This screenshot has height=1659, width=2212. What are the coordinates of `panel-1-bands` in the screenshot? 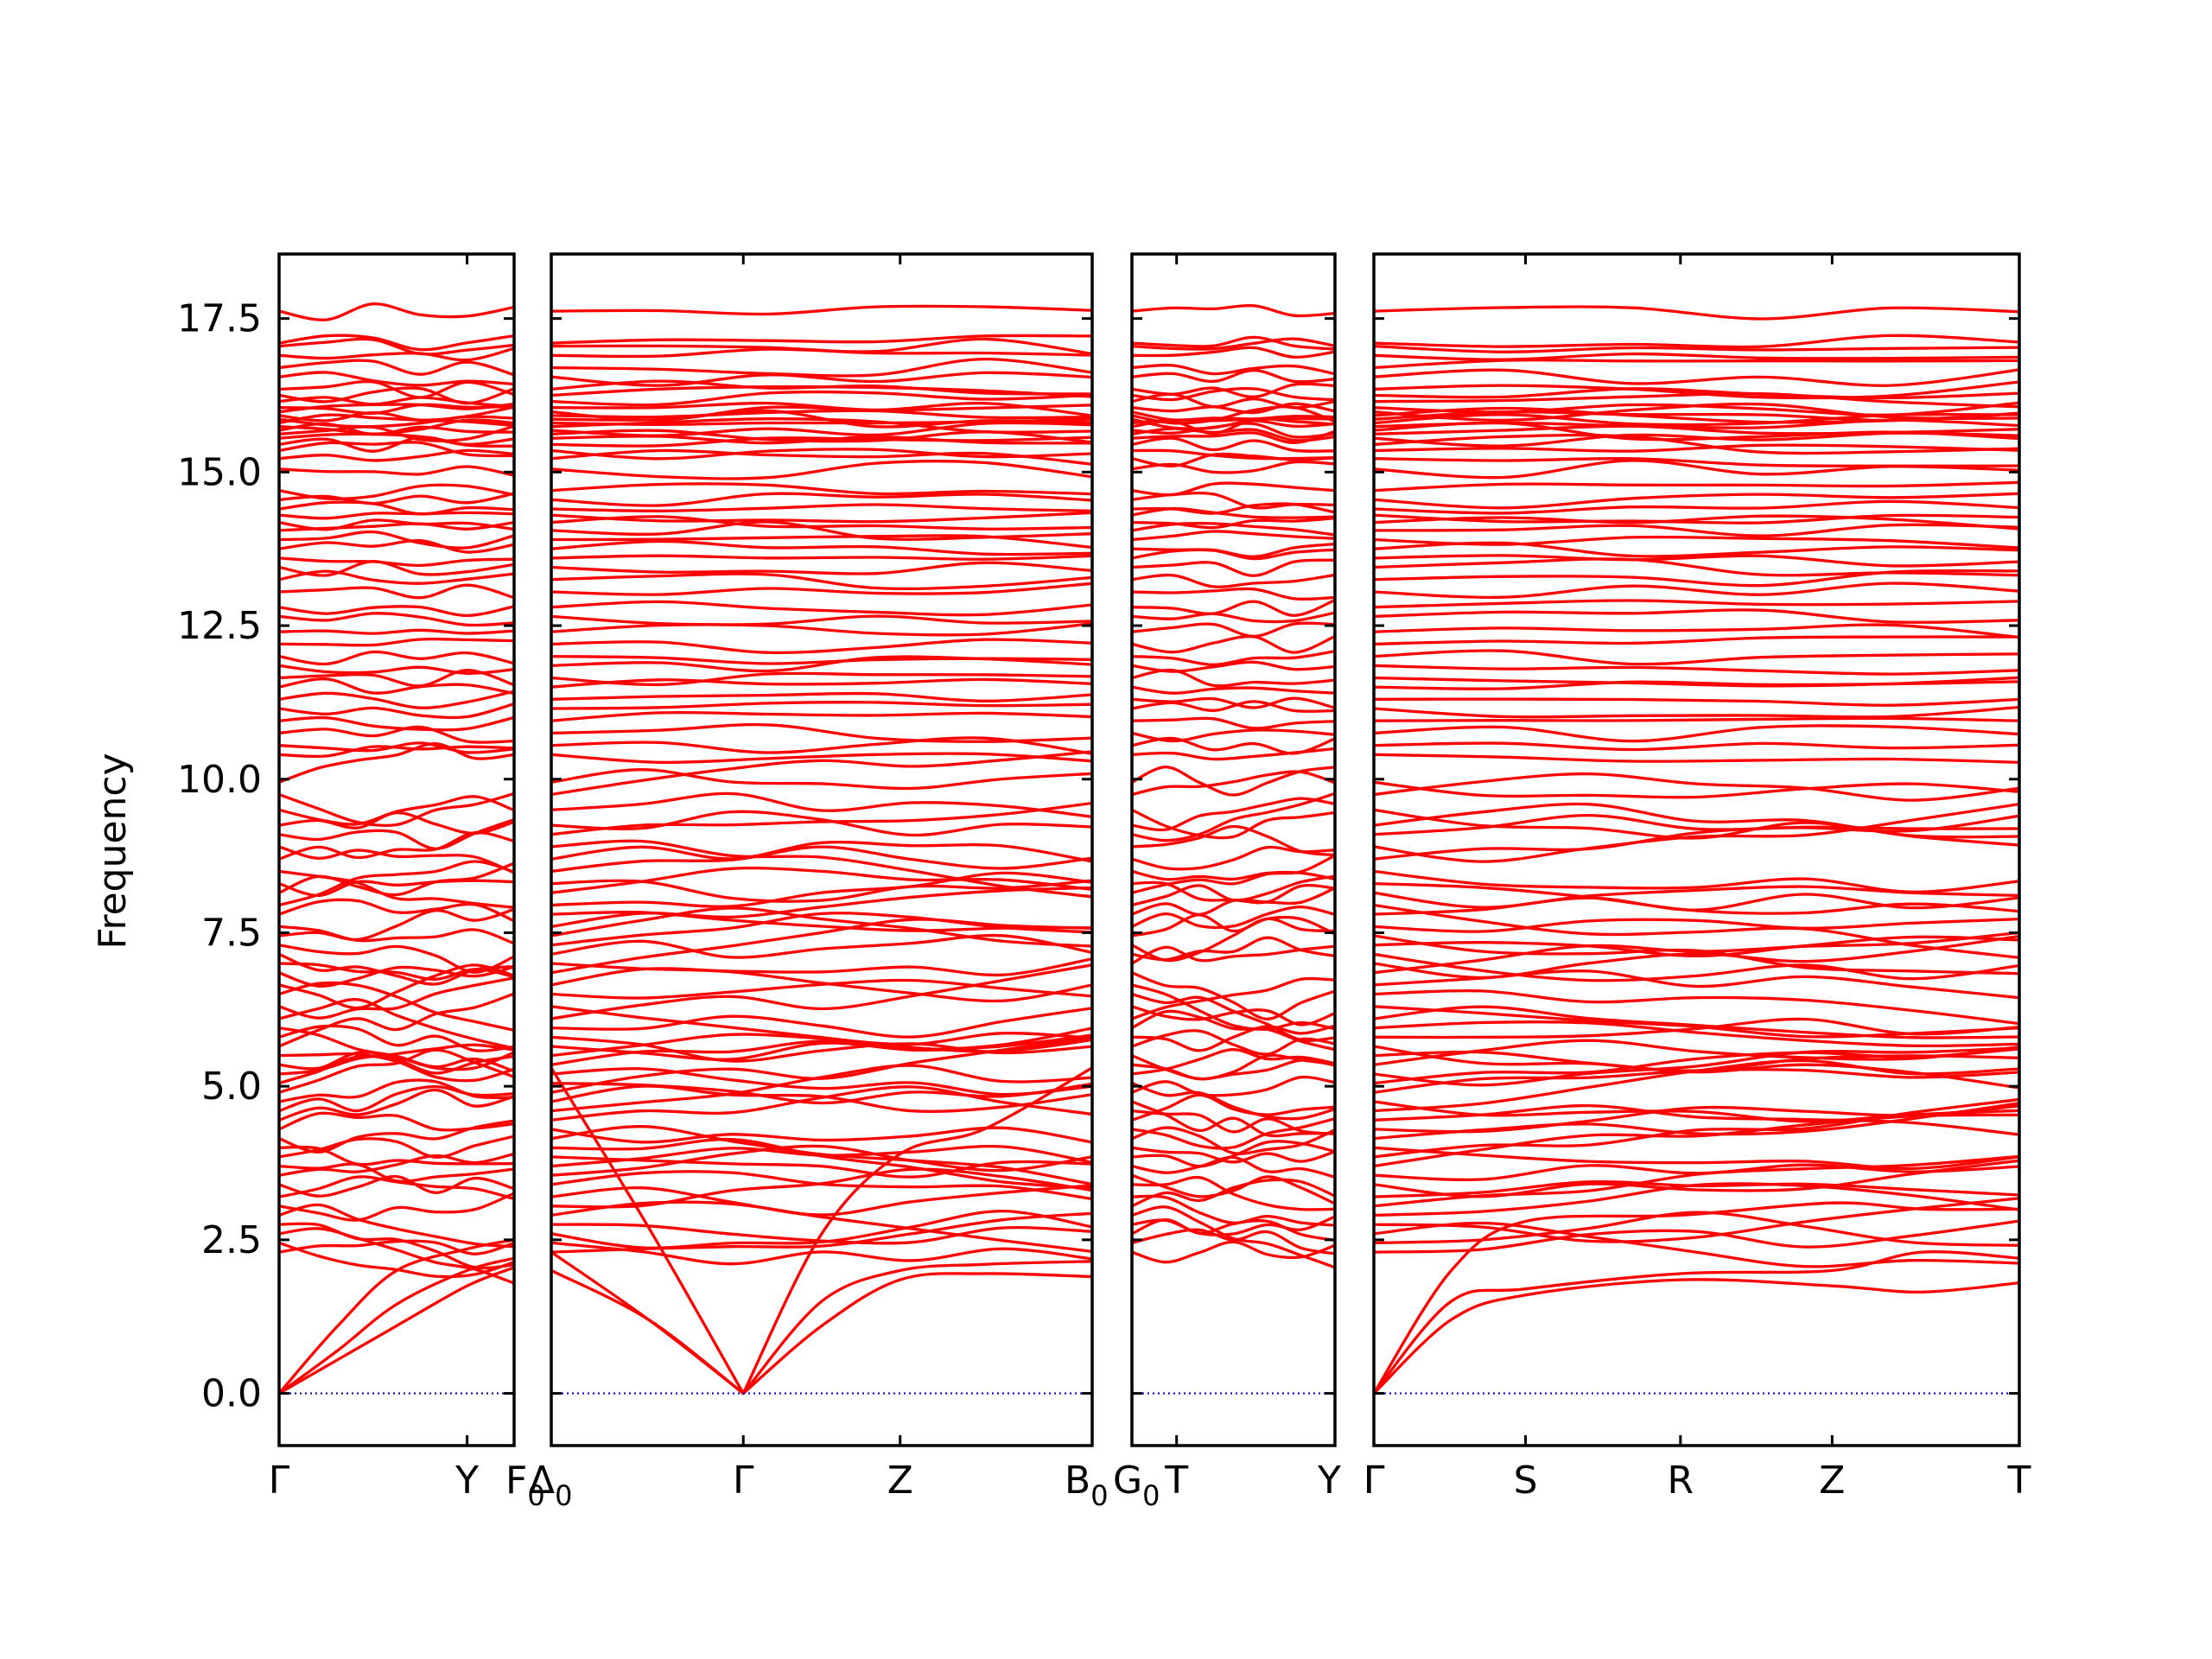 It's located at (396, 848).